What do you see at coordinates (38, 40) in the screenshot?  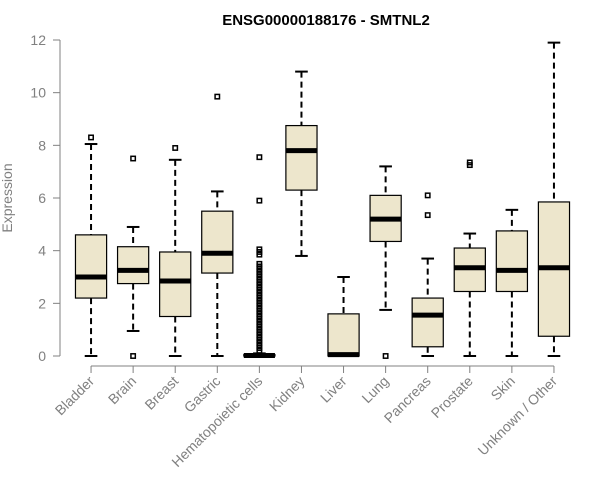 I see `y-tick-label: 12` at bounding box center [38, 40].